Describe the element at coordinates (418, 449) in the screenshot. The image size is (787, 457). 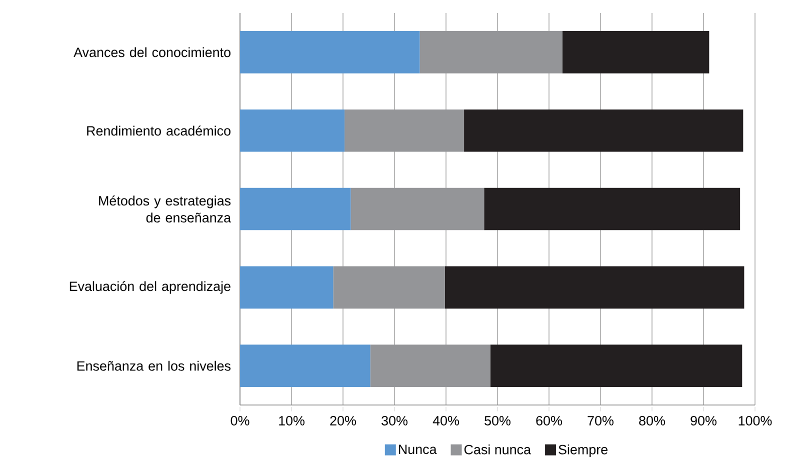
I see `legend-label: Nunca` at that location.